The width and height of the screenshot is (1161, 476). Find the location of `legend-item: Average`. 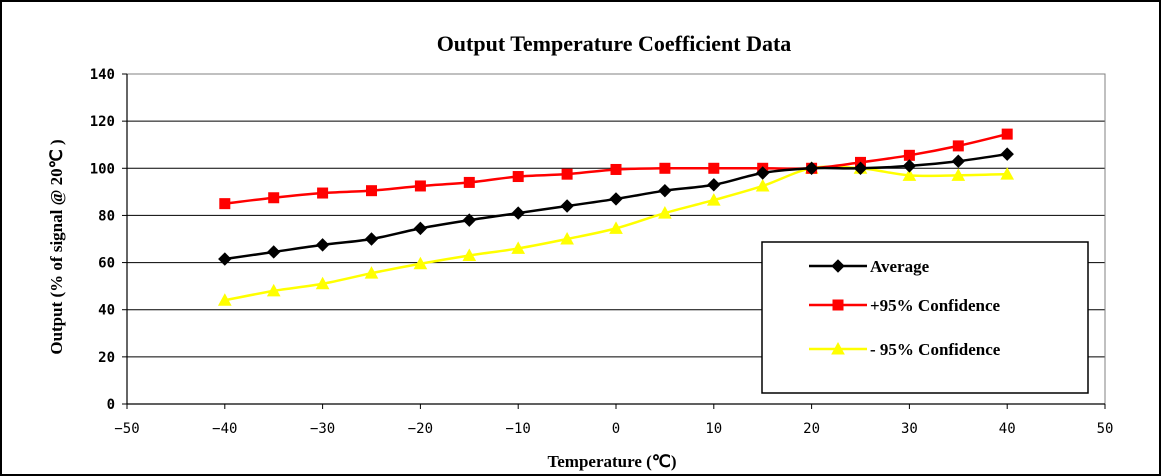

legend-item: Average is located at coordinates (869, 266).